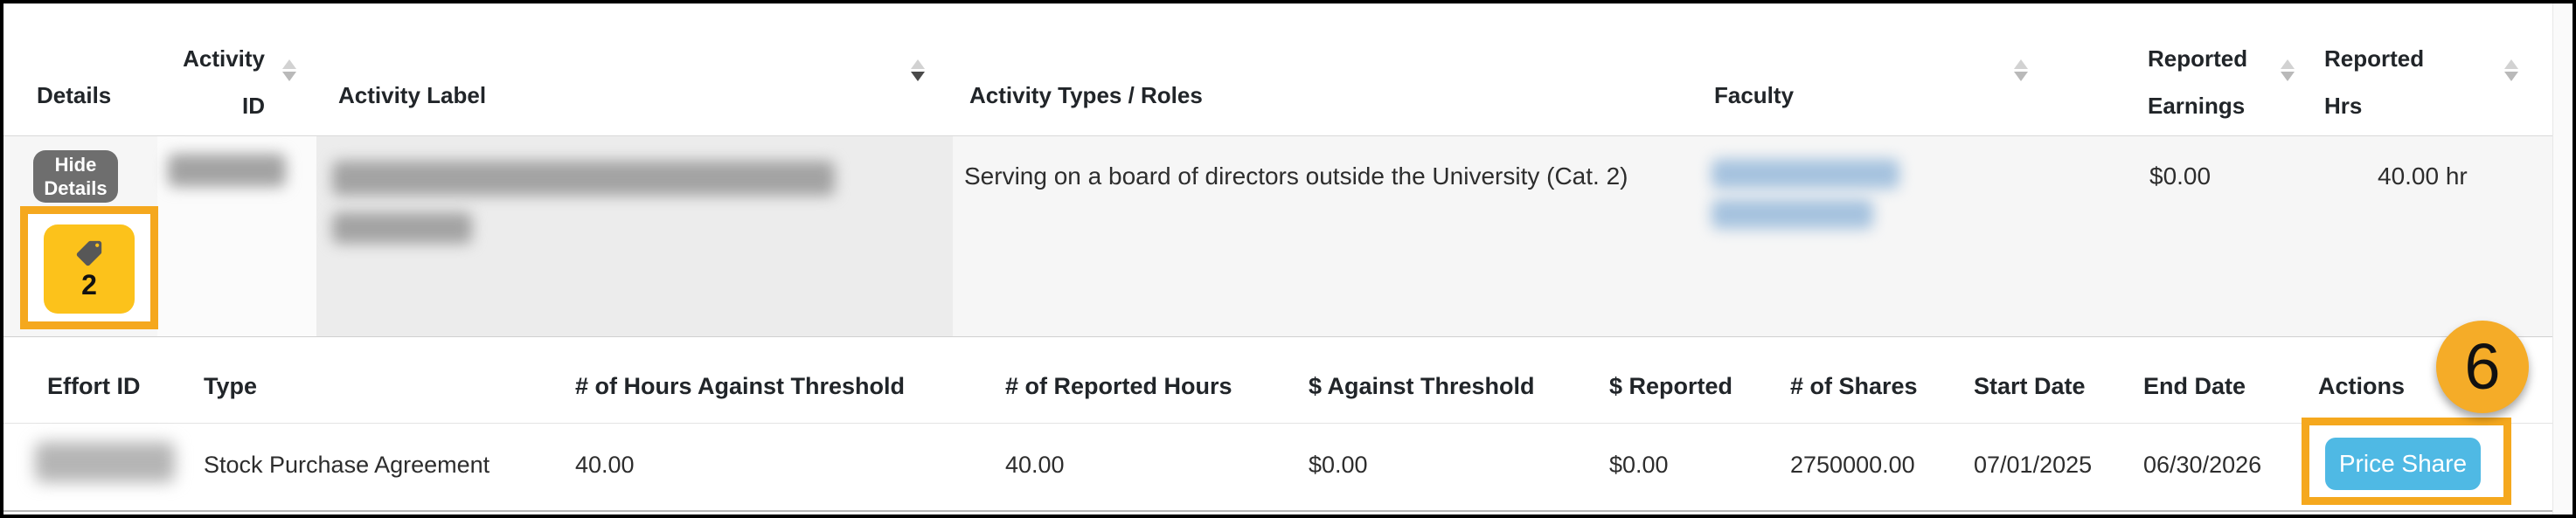 Image resolution: width=2576 pixels, height=518 pixels. Describe the element at coordinates (2374, 82) in the screenshot. I see `column-header-reported-hrs: Reported Hrs` at that location.